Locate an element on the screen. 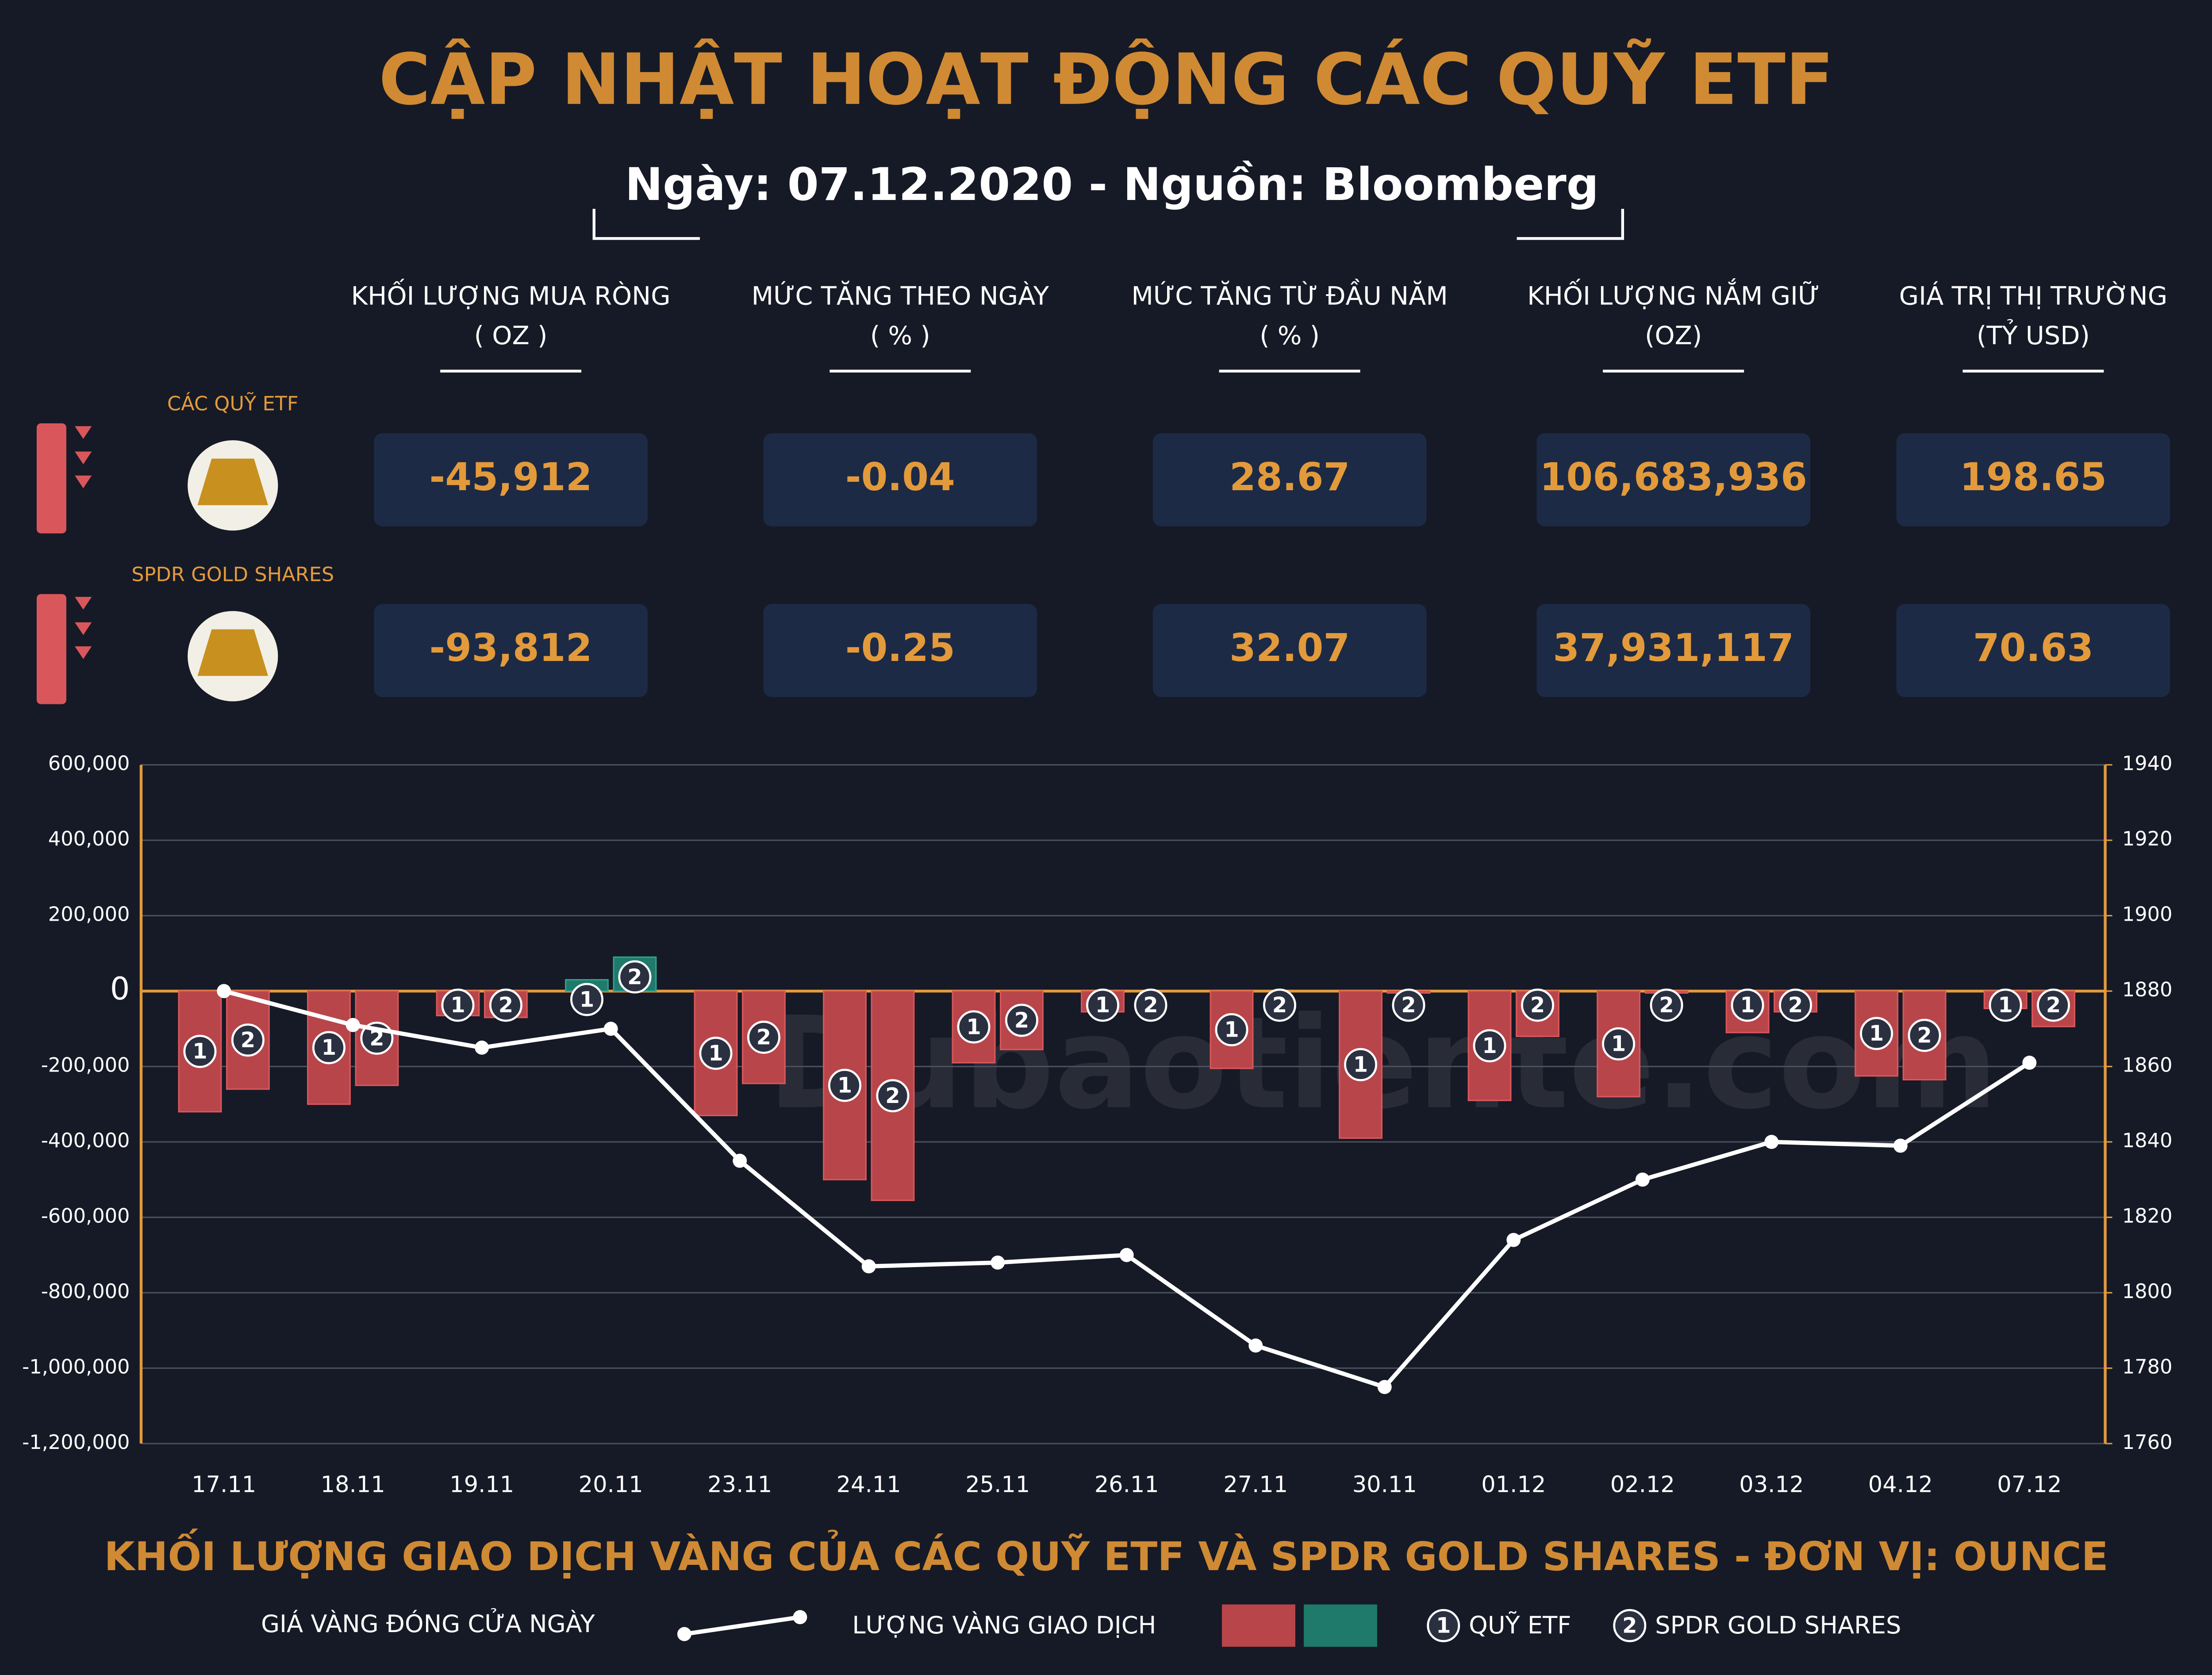 This screenshot has width=2212, height=1675. y2-tick-label: 1880 is located at coordinates (2148, 990).